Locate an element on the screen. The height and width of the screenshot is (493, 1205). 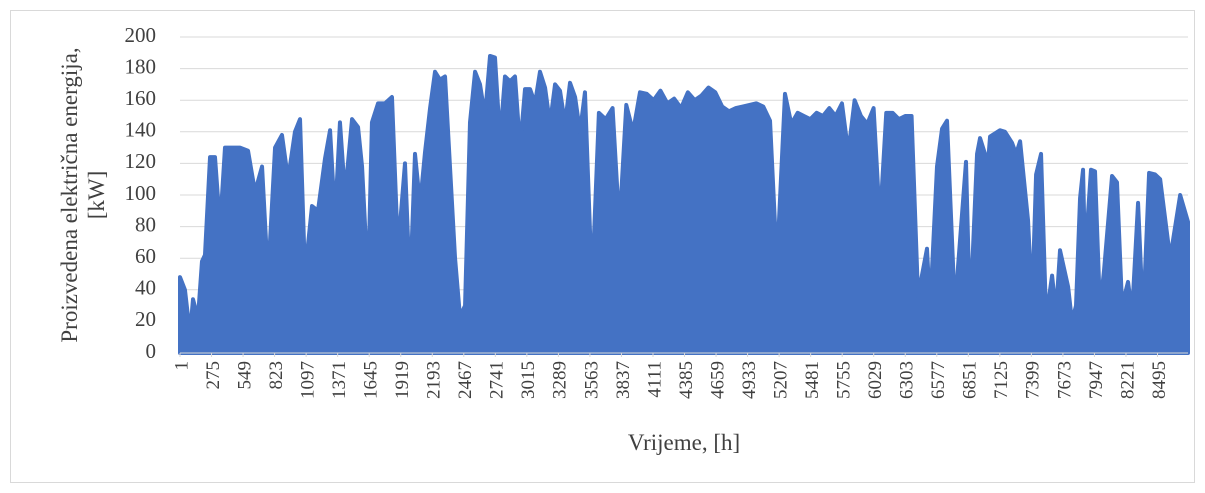
y-axis-label: Proizvedena električna energija, [kW] is located at coordinates (83, 194).